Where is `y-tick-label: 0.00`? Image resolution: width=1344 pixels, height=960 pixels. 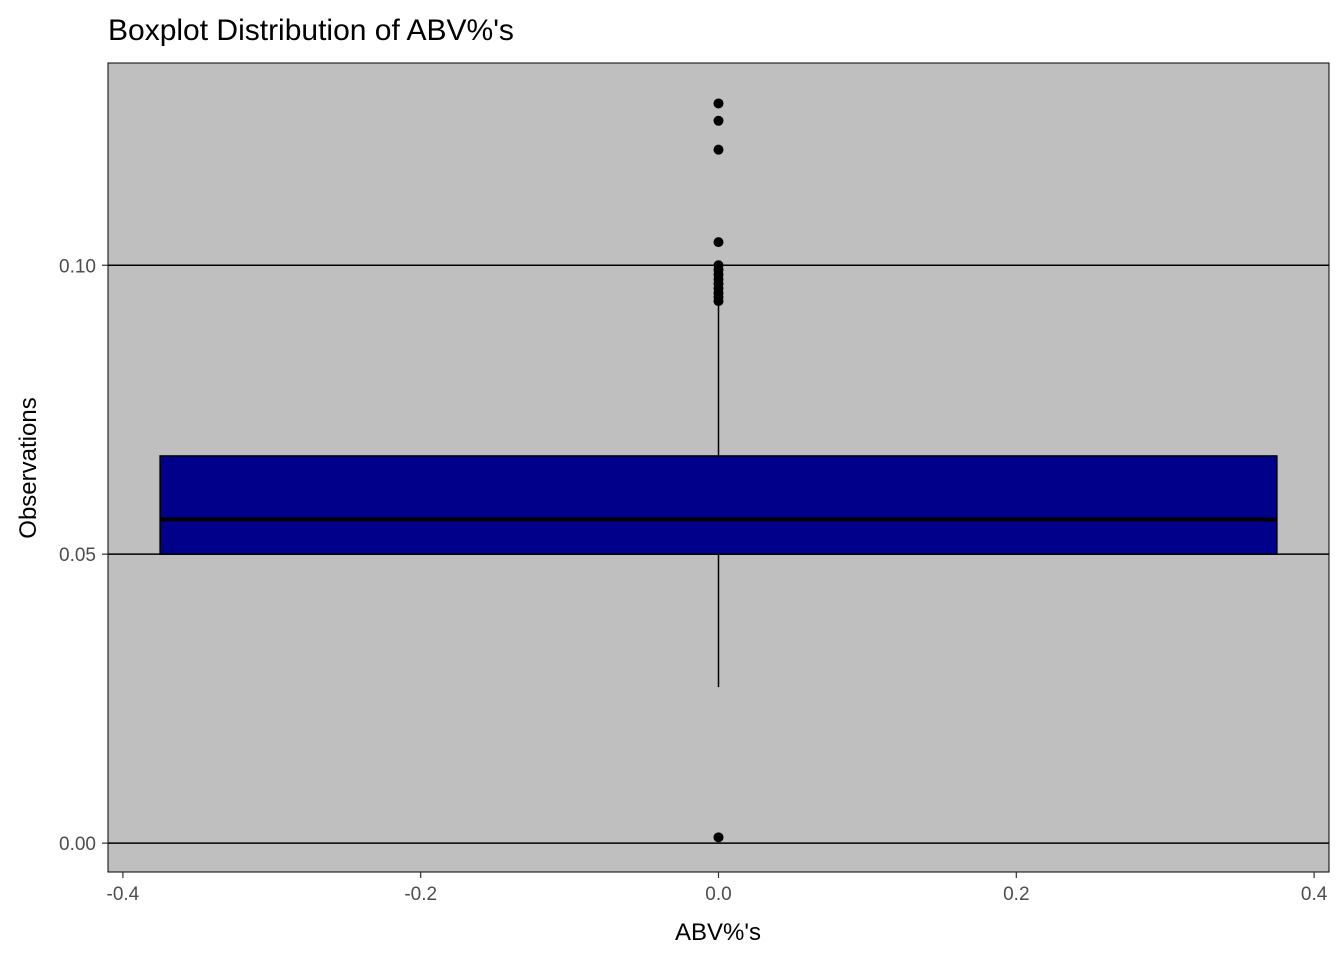 y-tick-label: 0.00 is located at coordinates (77, 844).